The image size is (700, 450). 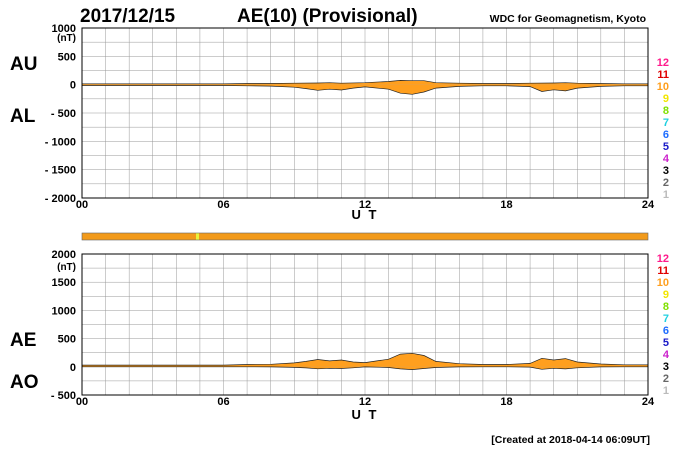 I want to click on data-coverage-mark, so click(x=197, y=236).